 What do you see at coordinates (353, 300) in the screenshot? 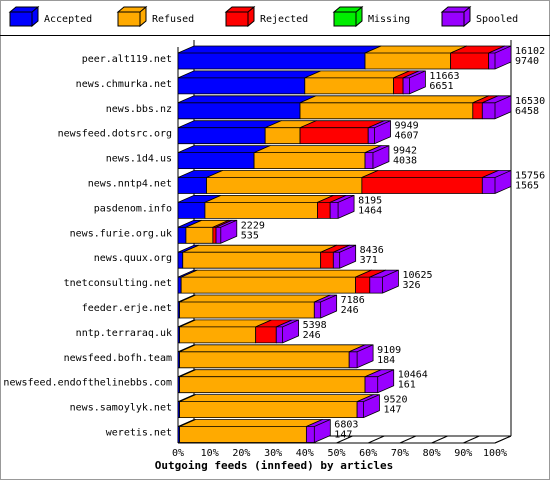
I see `count-label: 7186` at bounding box center [353, 300].